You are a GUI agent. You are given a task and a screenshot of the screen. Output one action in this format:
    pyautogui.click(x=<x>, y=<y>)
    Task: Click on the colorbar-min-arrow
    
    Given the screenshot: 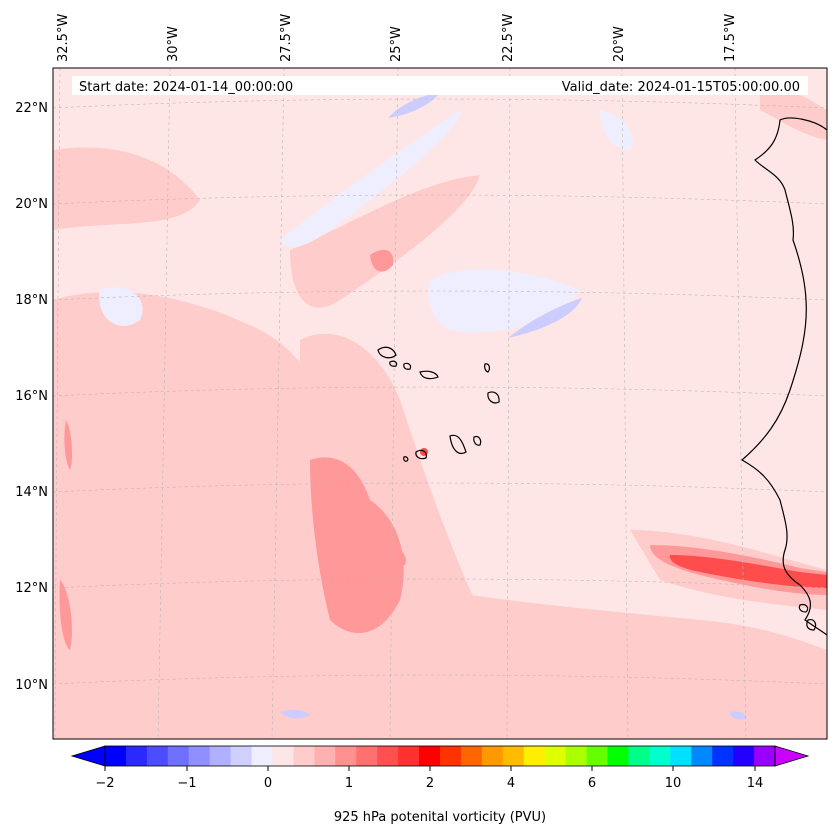 What is the action you would take?
    pyautogui.click(x=88, y=756)
    